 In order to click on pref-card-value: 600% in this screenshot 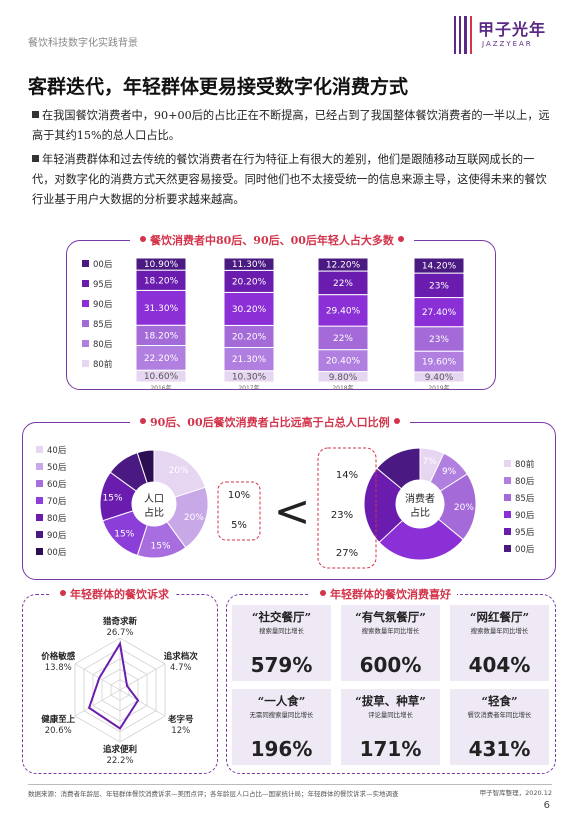, I will do `click(390, 665)`.